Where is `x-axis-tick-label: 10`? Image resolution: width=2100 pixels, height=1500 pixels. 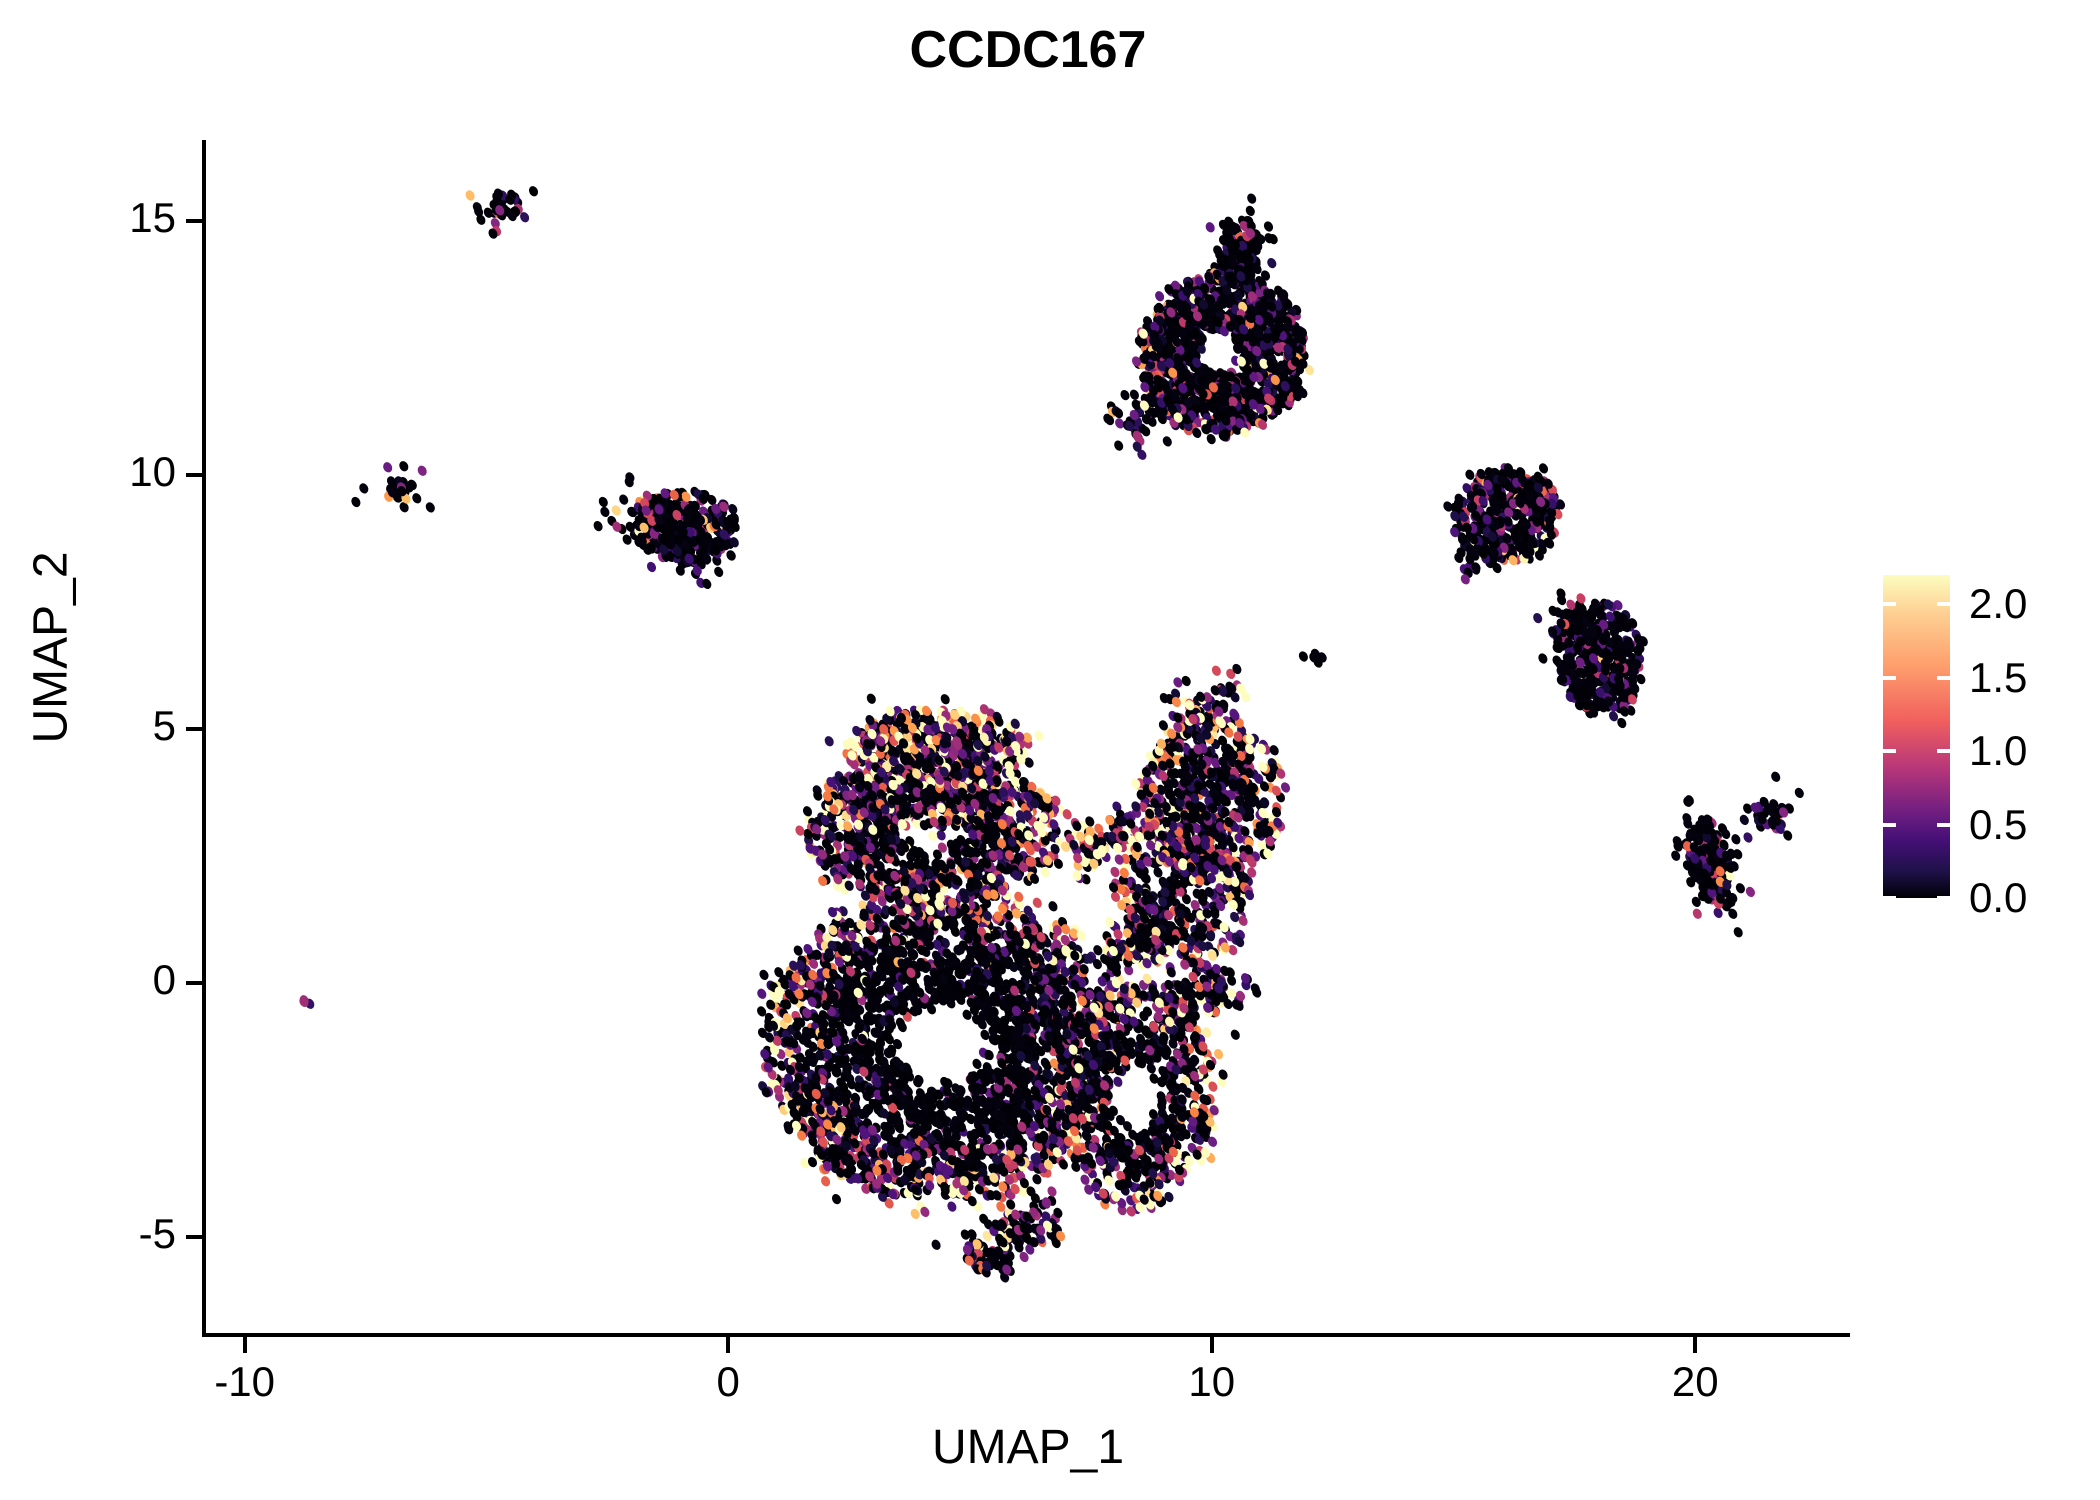
x-axis-tick-label: 10 is located at coordinates (1212, 1381).